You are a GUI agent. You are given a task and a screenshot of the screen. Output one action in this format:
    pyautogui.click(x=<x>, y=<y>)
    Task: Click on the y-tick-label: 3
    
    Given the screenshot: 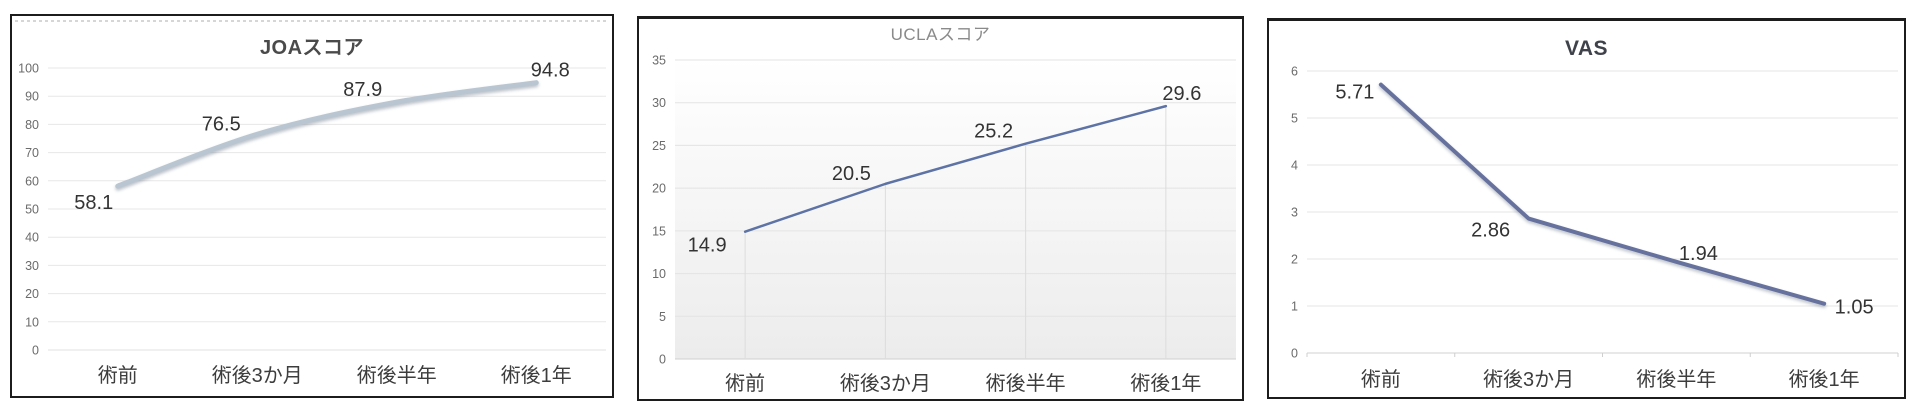 What is the action you would take?
    pyautogui.click(x=1294, y=213)
    